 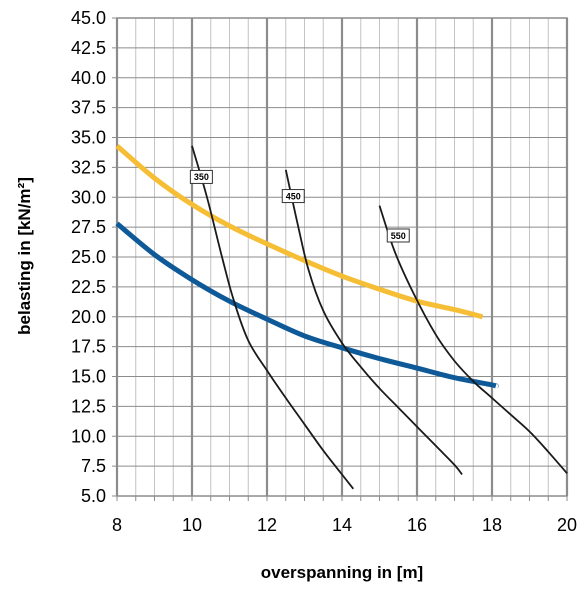 I want to click on curve-label-text: 350, so click(x=201, y=177).